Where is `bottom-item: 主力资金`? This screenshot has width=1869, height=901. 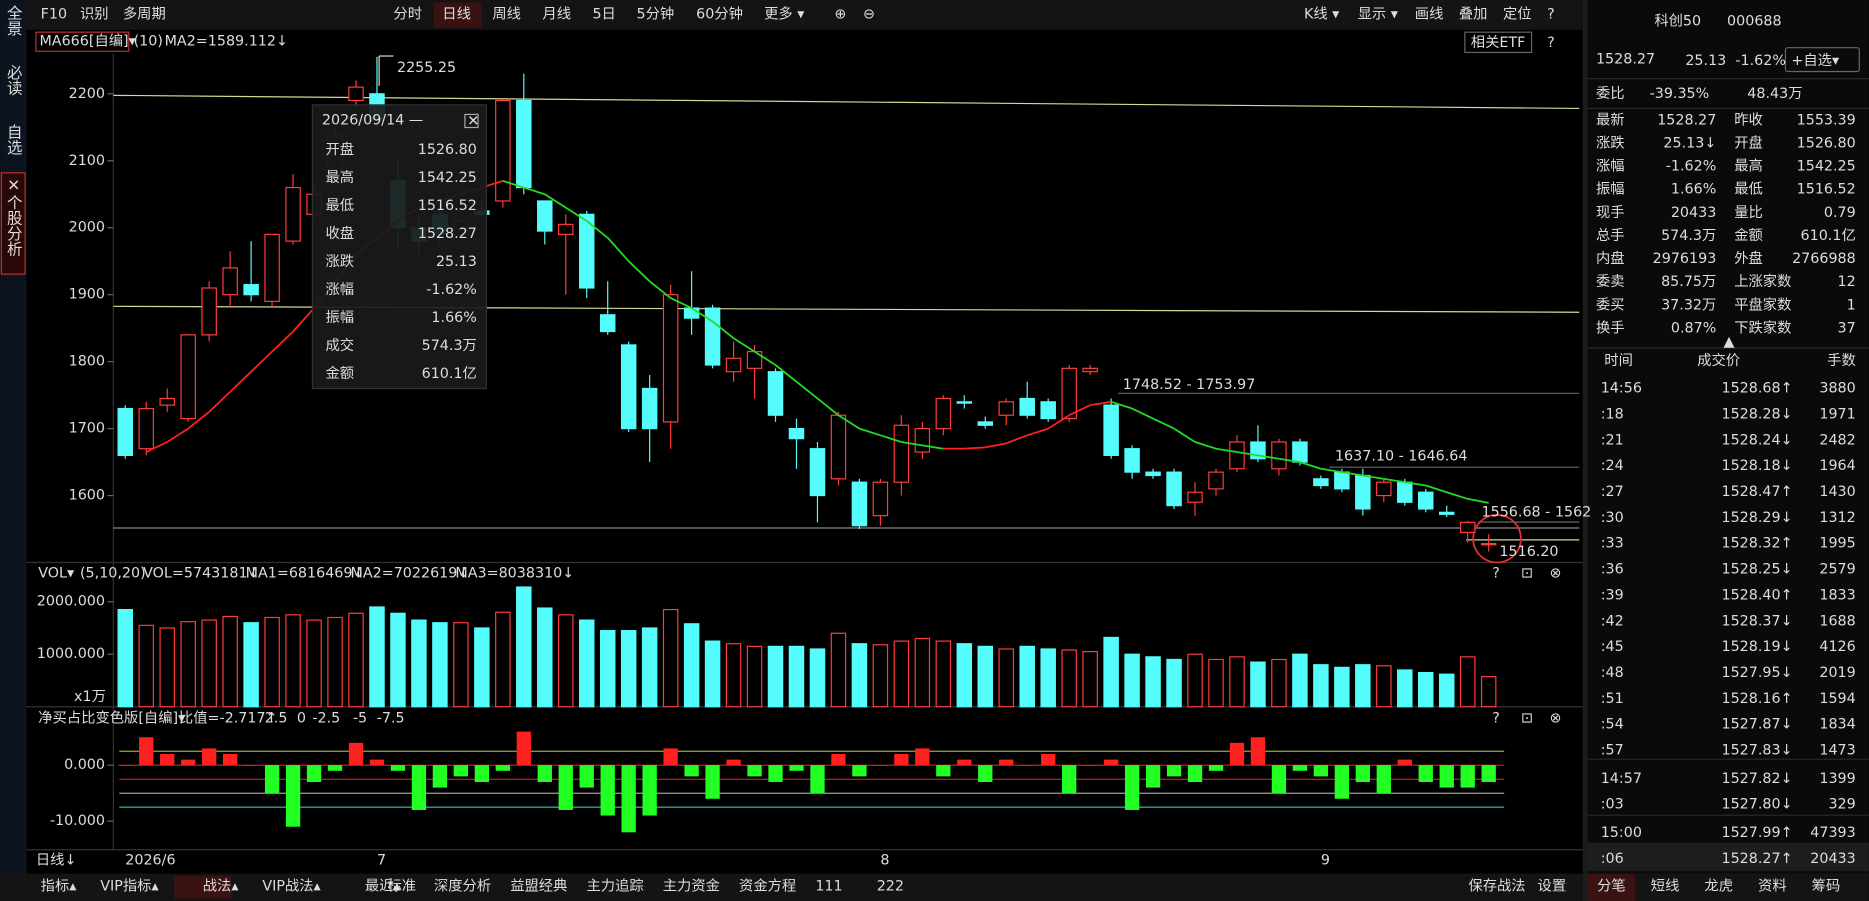
bottom-item: 主力资金 is located at coordinates (691, 886).